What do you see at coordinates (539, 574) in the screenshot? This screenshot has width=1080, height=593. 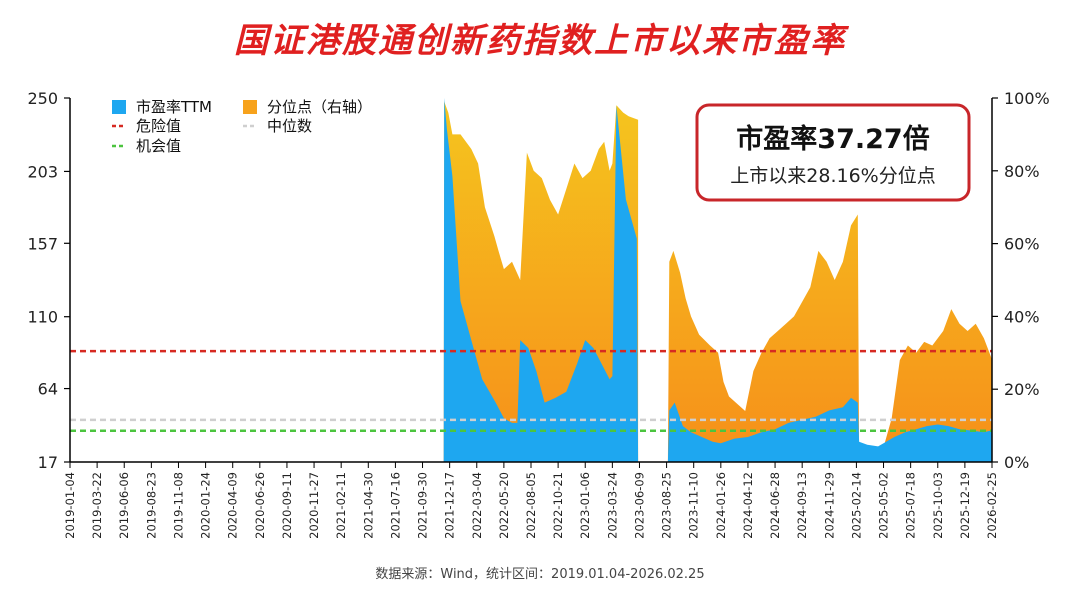 I see `source-note: 数据来源：Wind，统计区间：2019.01.04-2026.02.25` at bounding box center [539, 574].